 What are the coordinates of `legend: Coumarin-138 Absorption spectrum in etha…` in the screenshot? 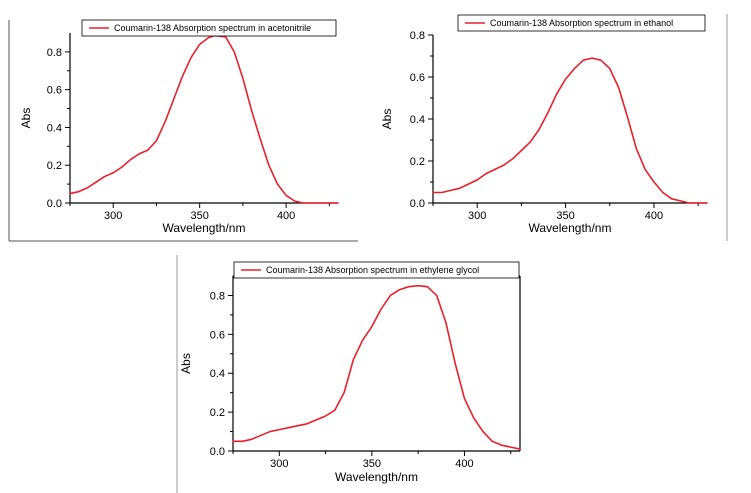 It's located at (581, 23).